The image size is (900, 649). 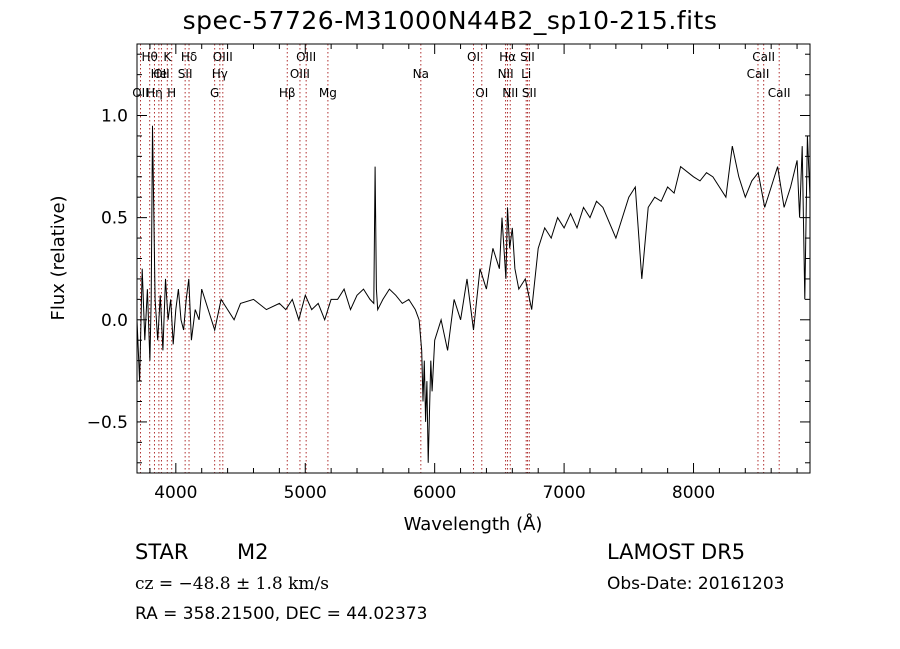 I want to click on x-tick-label: 8000, so click(x=693, y=493).